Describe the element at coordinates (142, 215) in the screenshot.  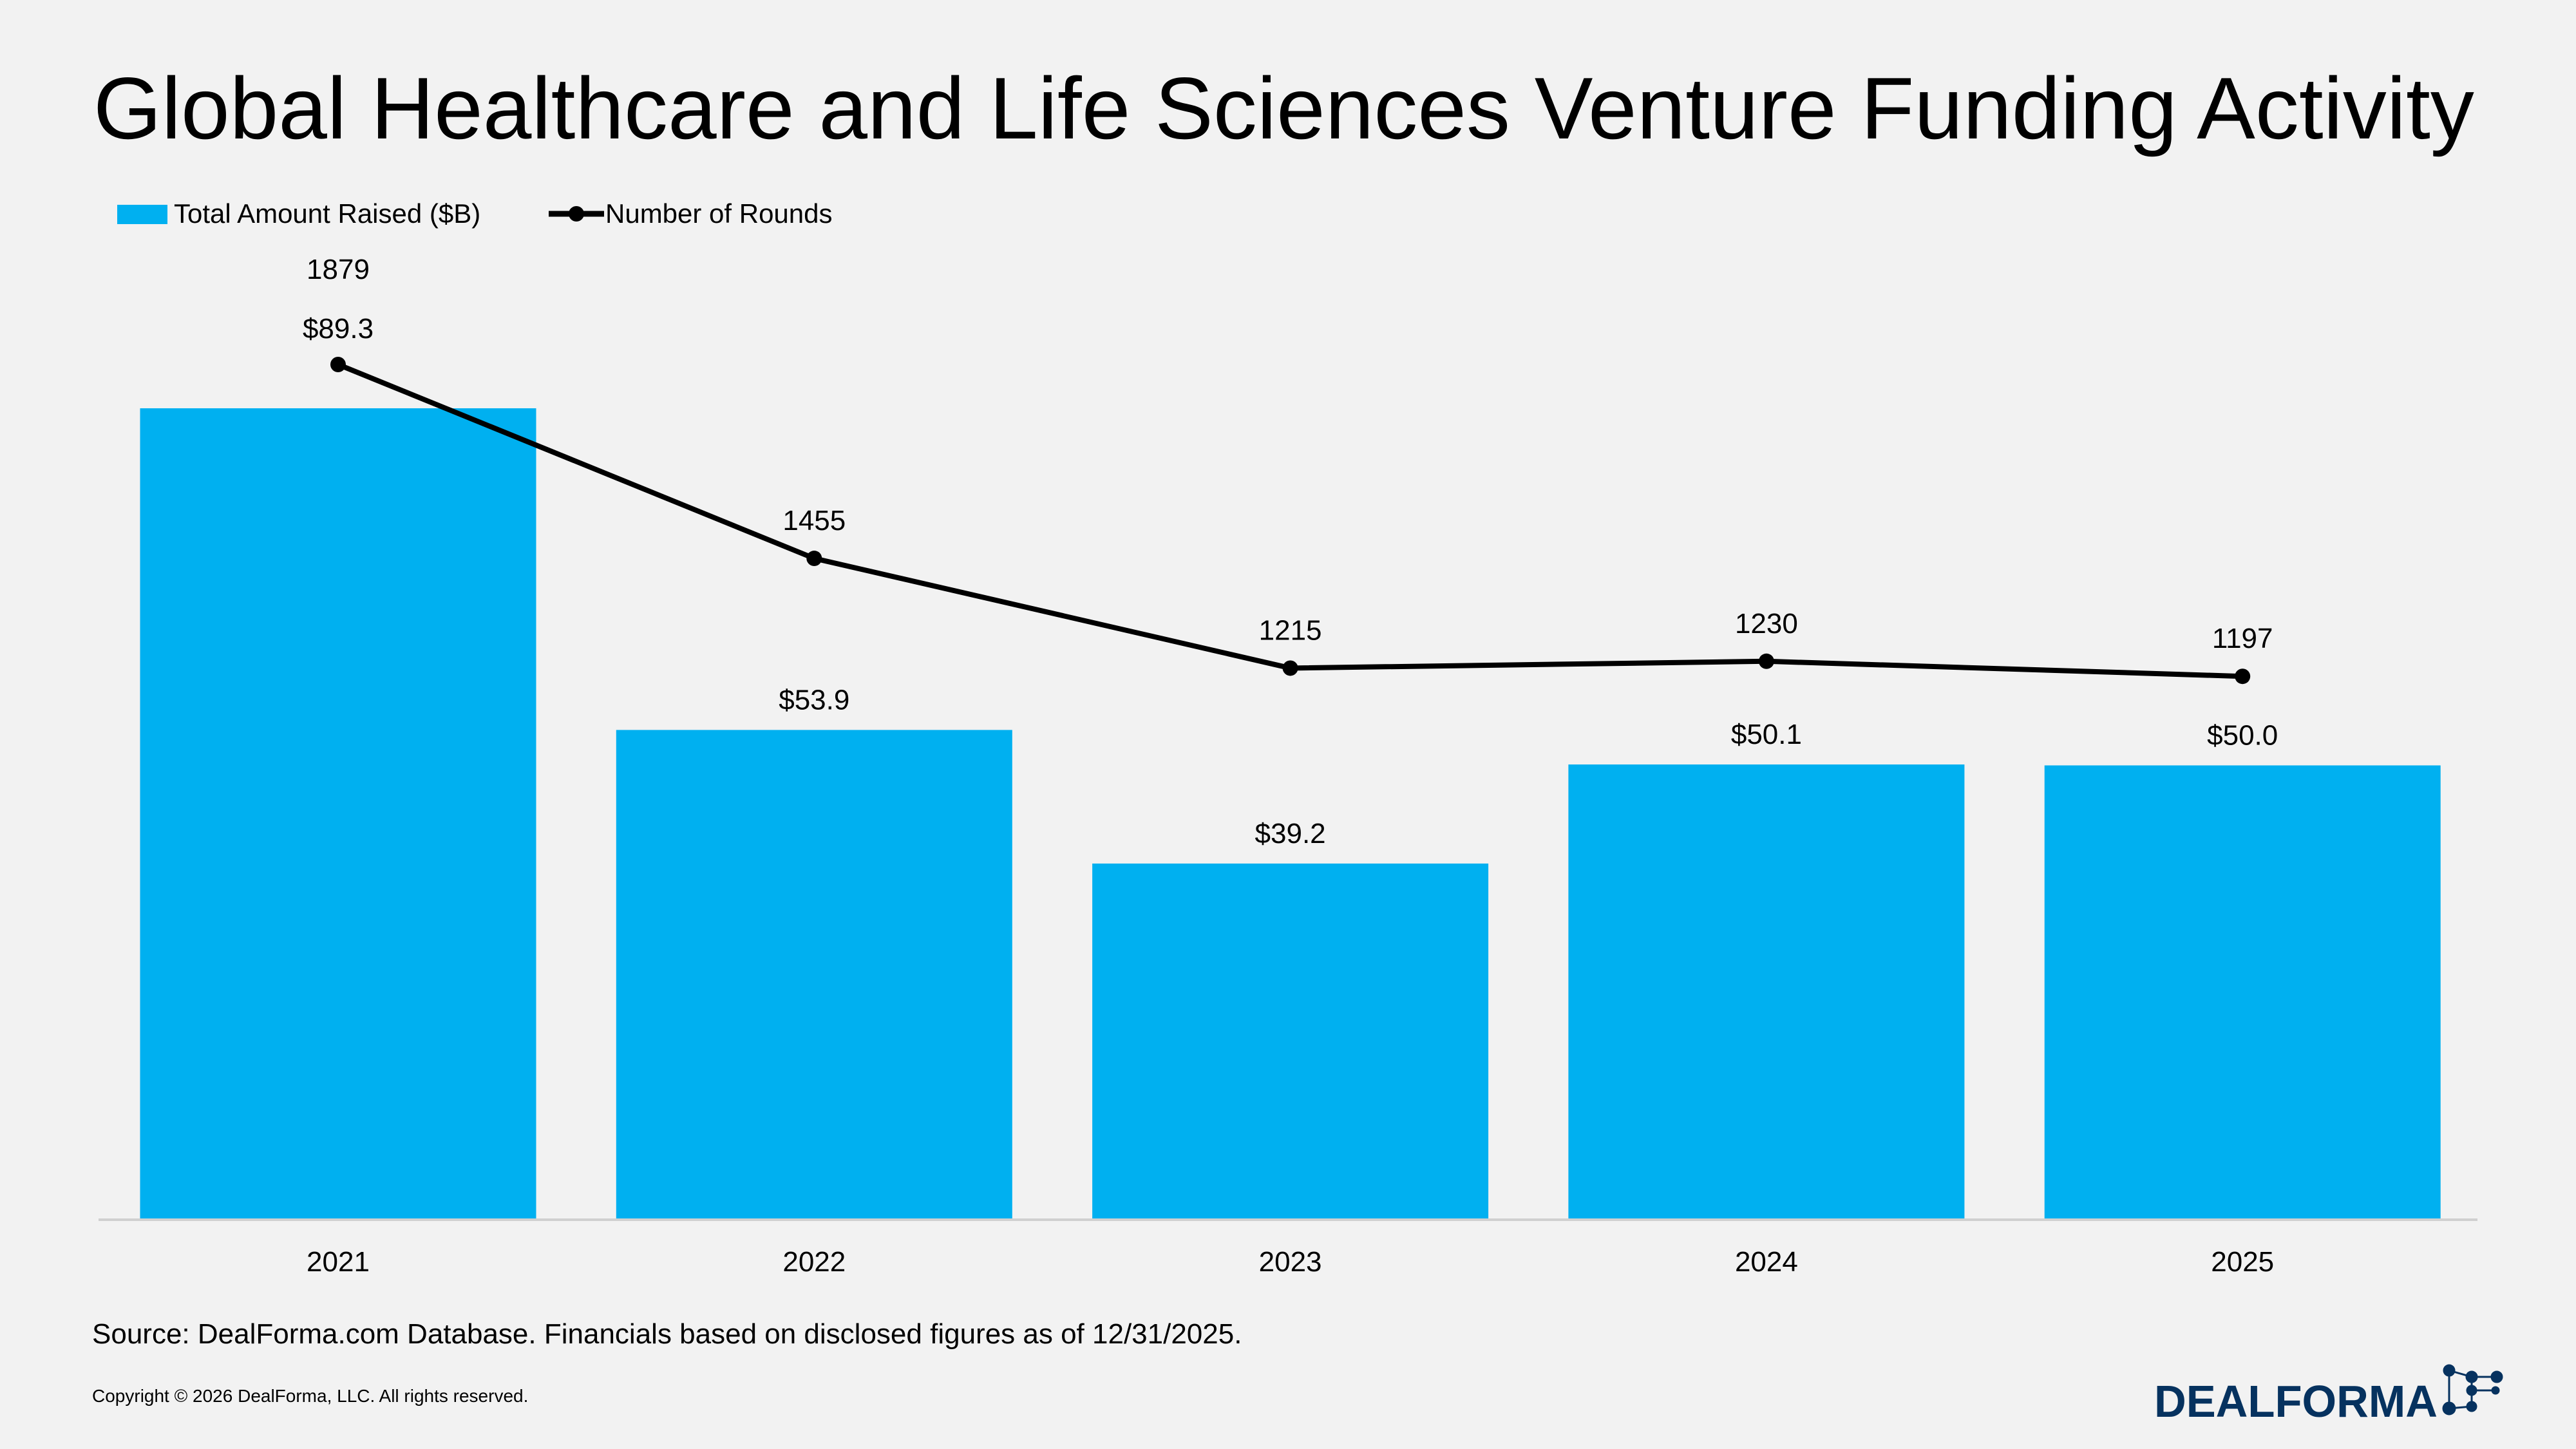
I see `legend-swatch-bar` at that location.